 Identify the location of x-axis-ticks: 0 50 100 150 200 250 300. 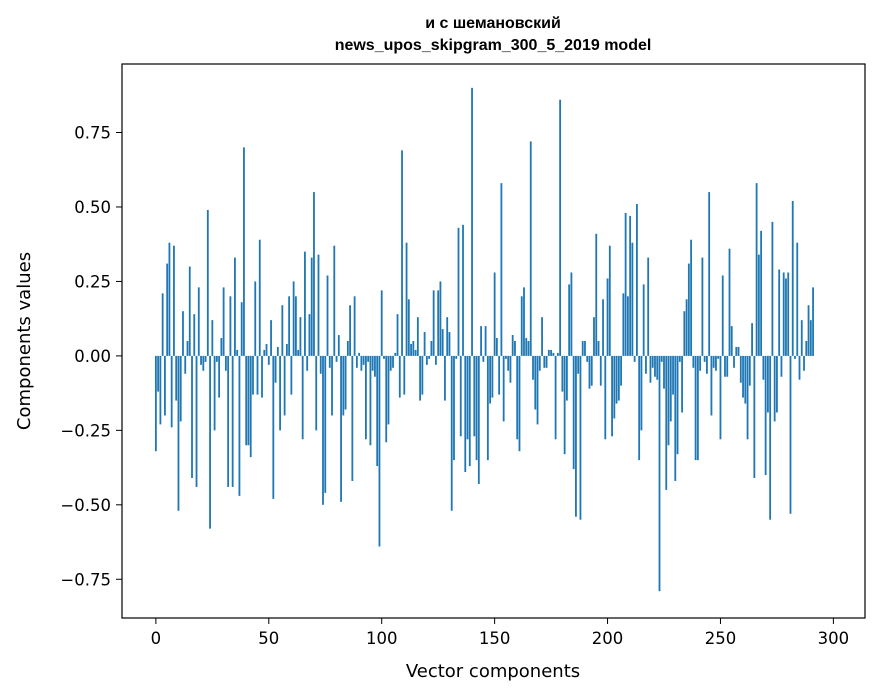
(500, 633).